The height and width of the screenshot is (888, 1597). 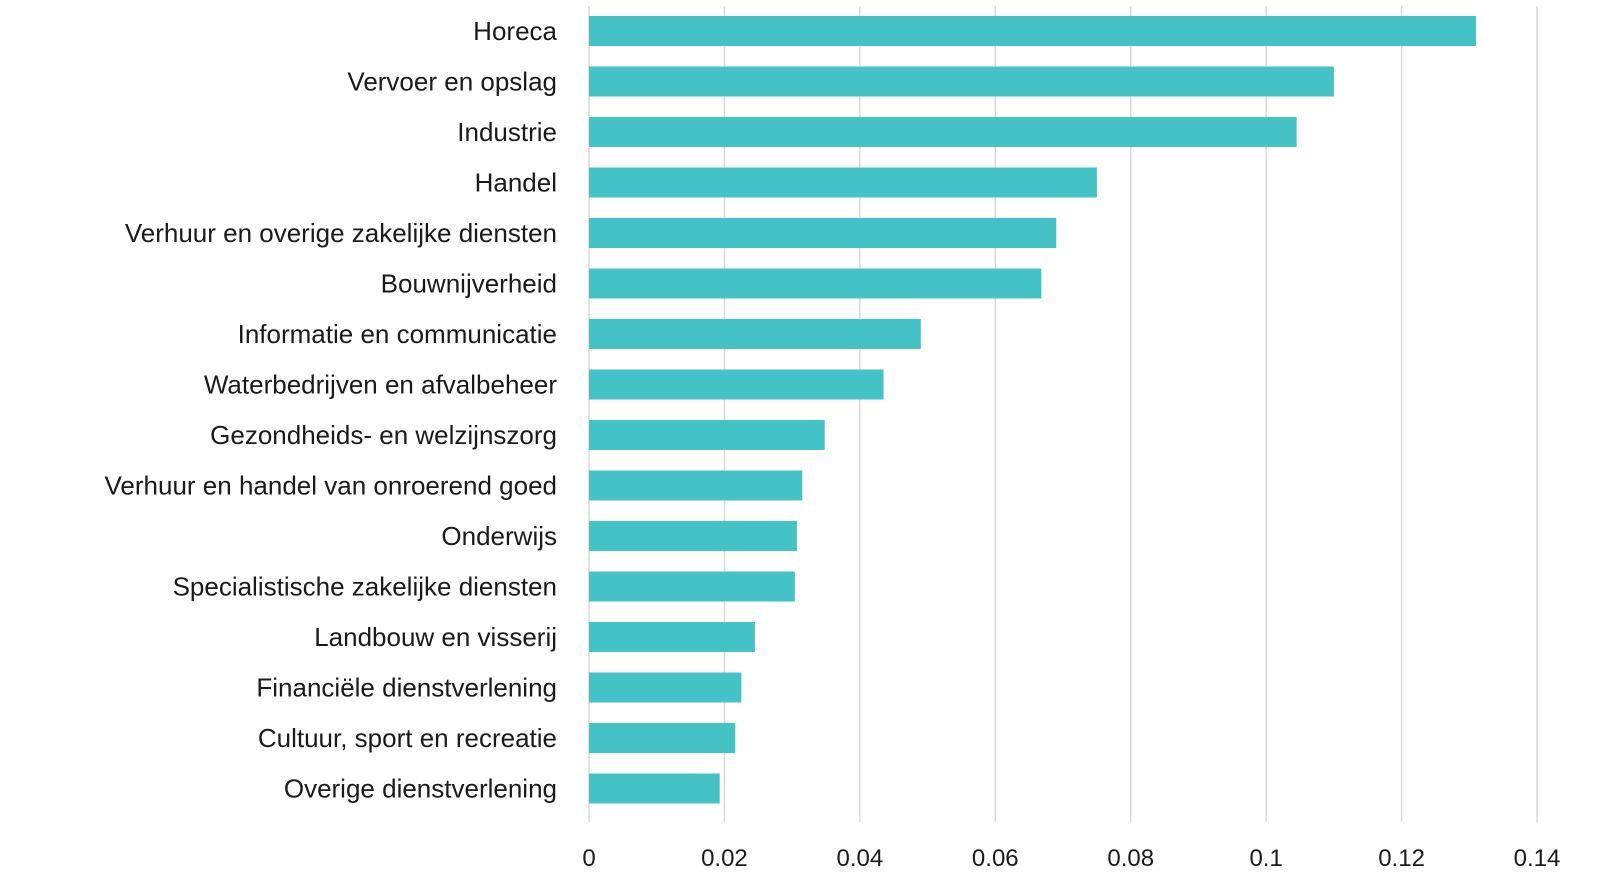 I want to click on category-label: Onderwijs, so click(x=499, y=536).